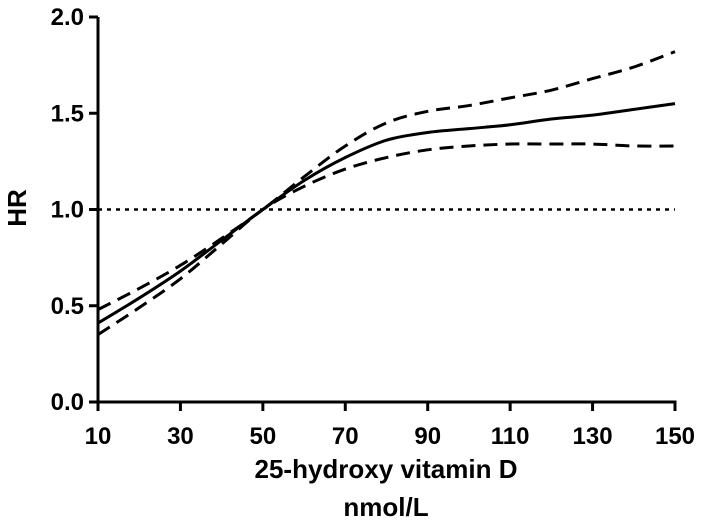 Image resolution: width=713 pixels, height=532 pixels. I want to click on x-tick-label: 10, so click(98, 436).